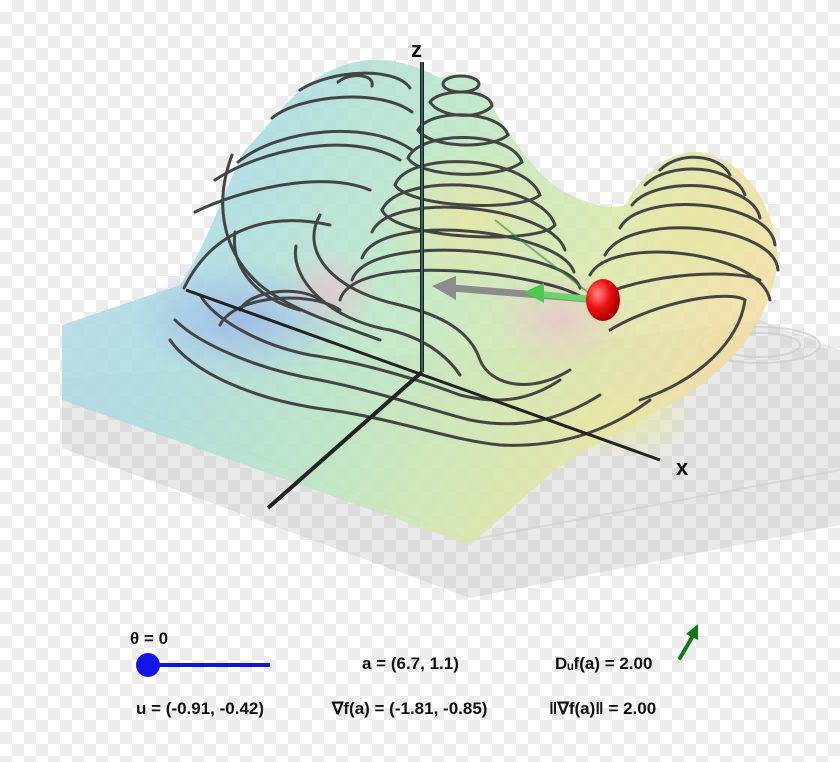  I want to click on gradient-path-curve, so click(545, 259).